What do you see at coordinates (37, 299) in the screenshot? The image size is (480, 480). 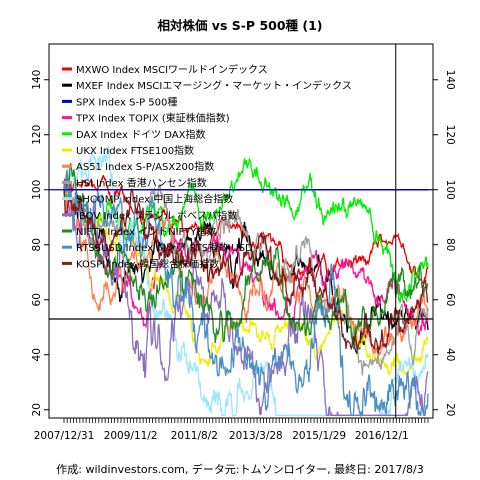 I see `y-tick-label-left: 60` at bounding box center [37, 299].